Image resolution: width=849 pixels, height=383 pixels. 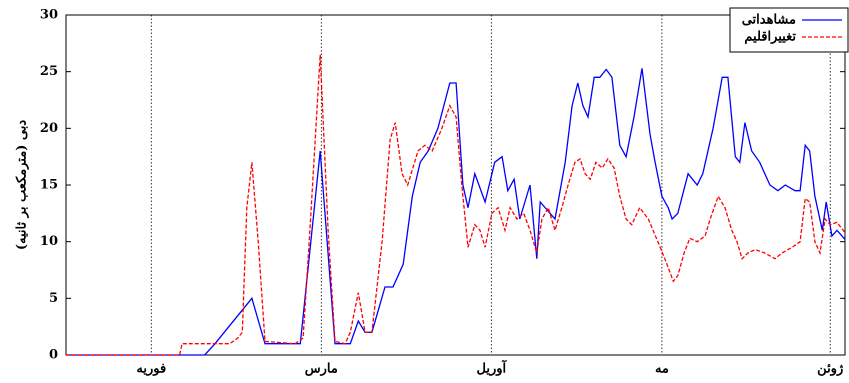 What do you see at coordinates (49, 241) in the screenshot?
I see `y-tick-label: 10` at bounding box center [49, 241].